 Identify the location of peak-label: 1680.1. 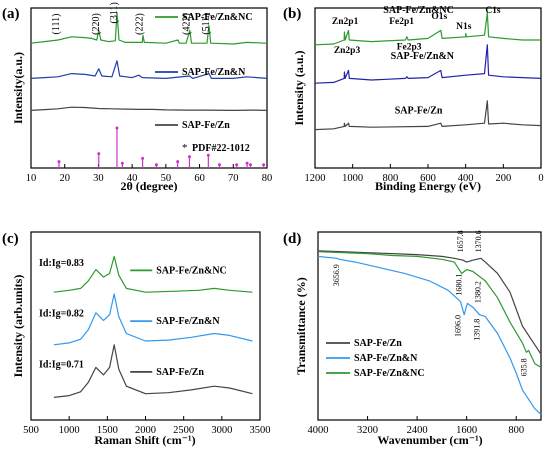
(459, 285).